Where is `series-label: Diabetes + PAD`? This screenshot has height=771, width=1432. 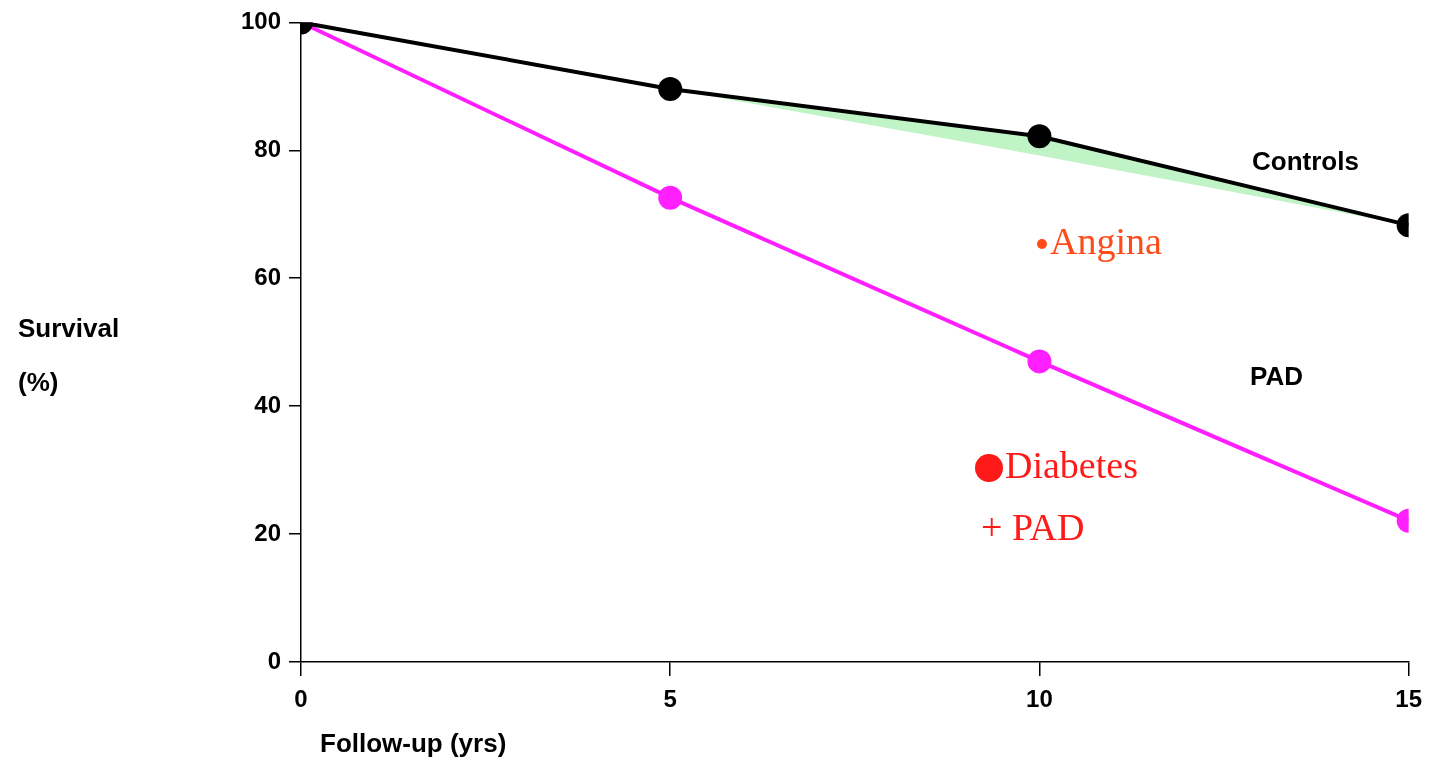
series-label: Diabetes + PAD is located at coordinates (1059, 495).